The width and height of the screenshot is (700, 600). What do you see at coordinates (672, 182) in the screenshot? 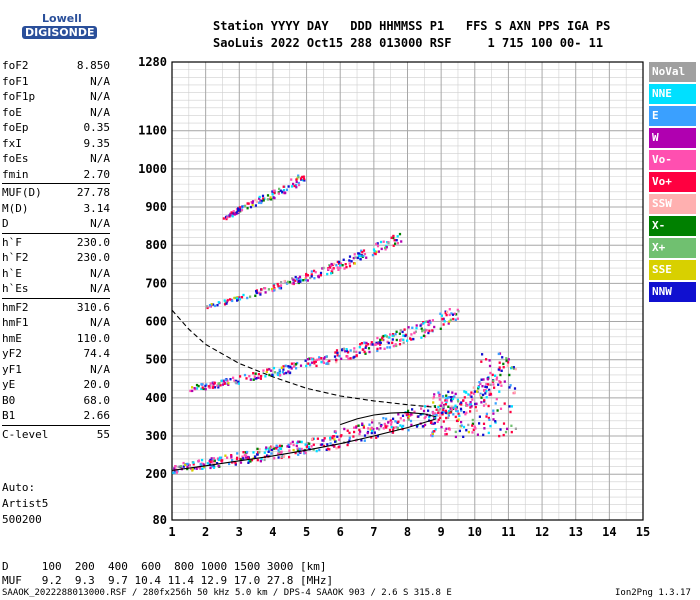
I see `legend-item: Vo+` at bounding box center [672, 182].